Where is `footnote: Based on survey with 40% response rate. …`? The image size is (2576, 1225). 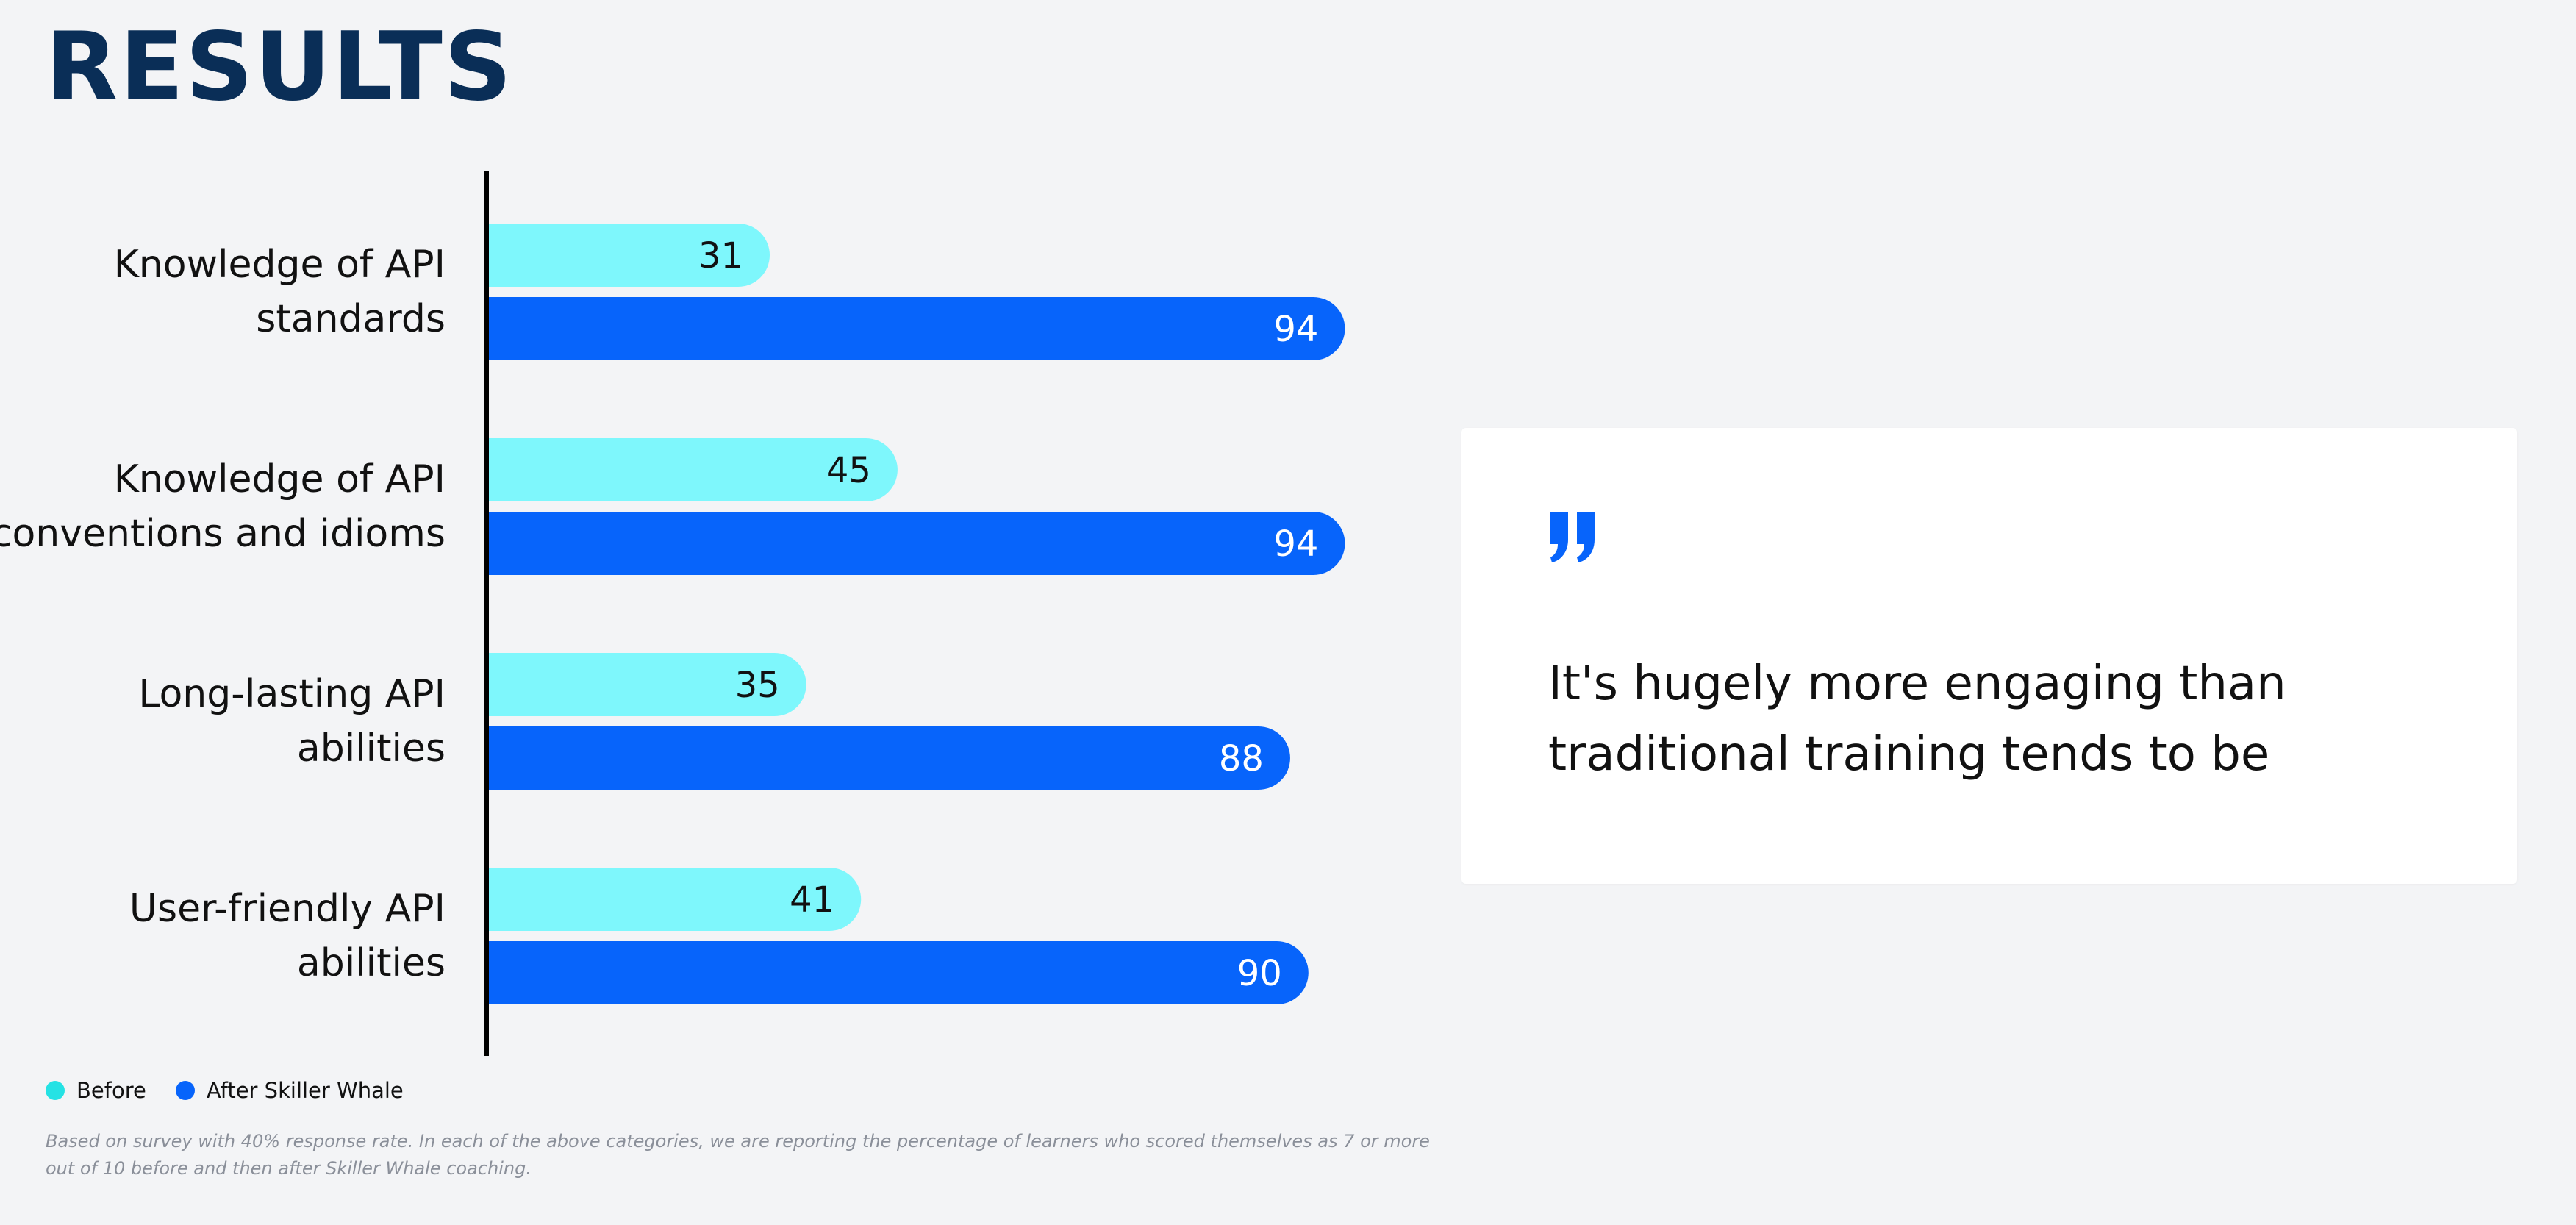 footnote: Based on survey with 40% response rate. … is located at coordinates (738, 1155).